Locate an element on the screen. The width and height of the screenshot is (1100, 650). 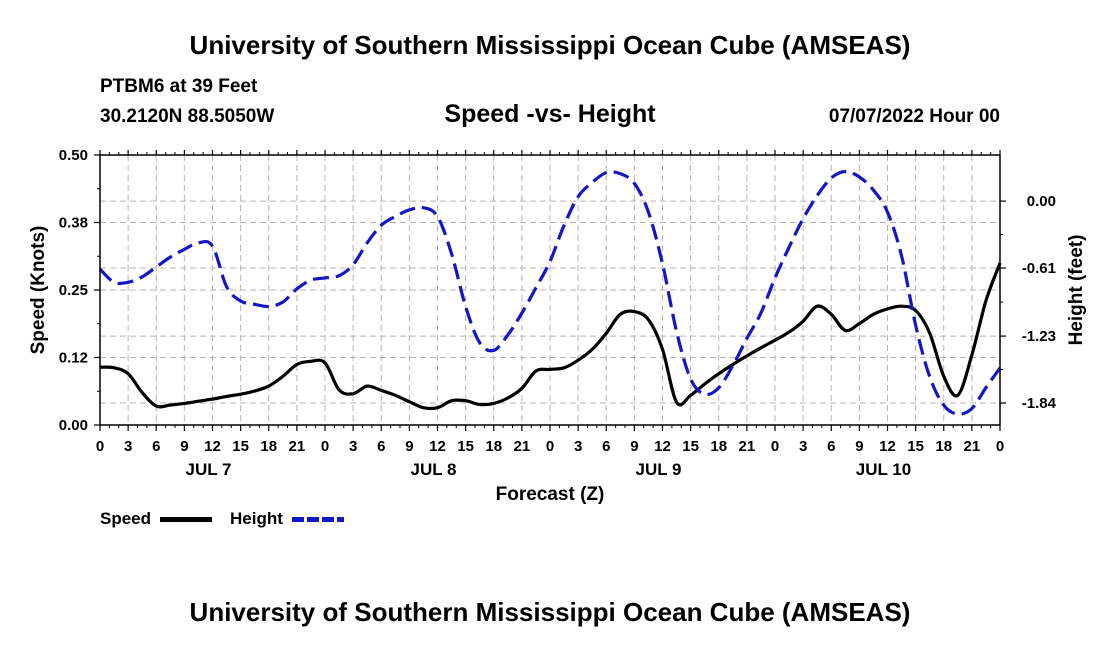
y-tick-label: 0.12 is located at coordinates (73, 358).